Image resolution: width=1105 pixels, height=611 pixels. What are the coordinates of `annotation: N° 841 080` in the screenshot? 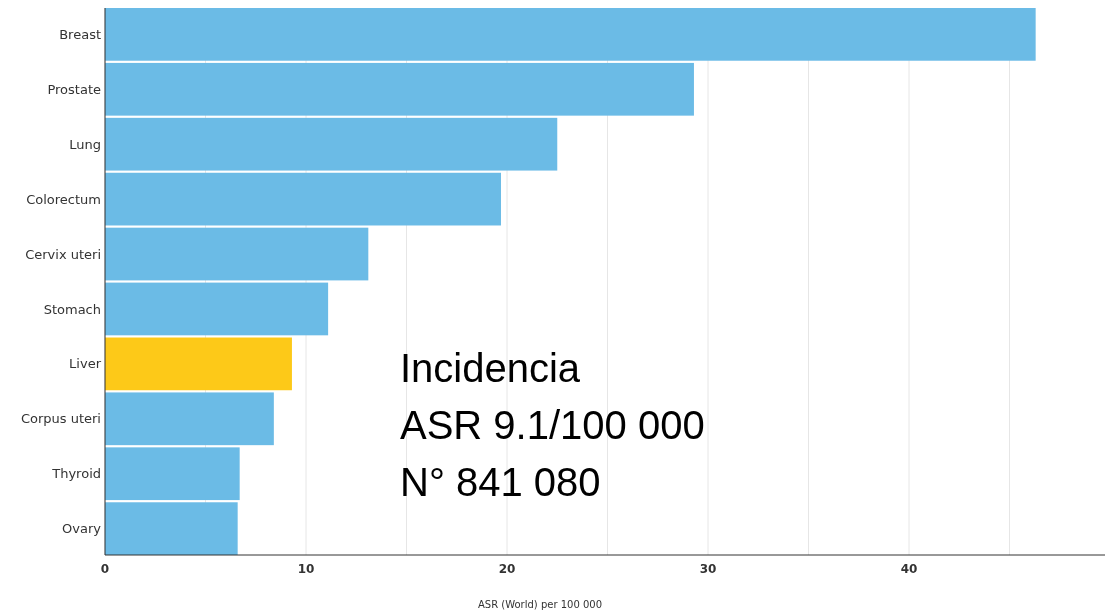 It's located at (500, 482).